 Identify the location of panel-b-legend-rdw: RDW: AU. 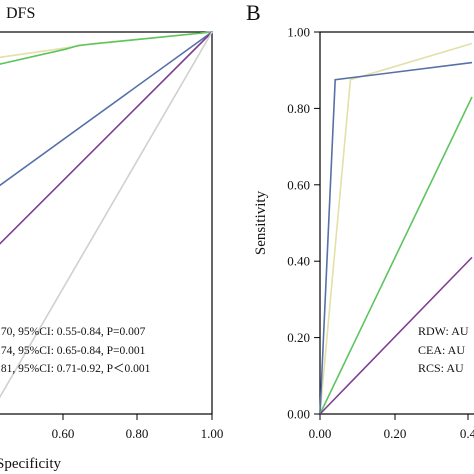
(443, 331).